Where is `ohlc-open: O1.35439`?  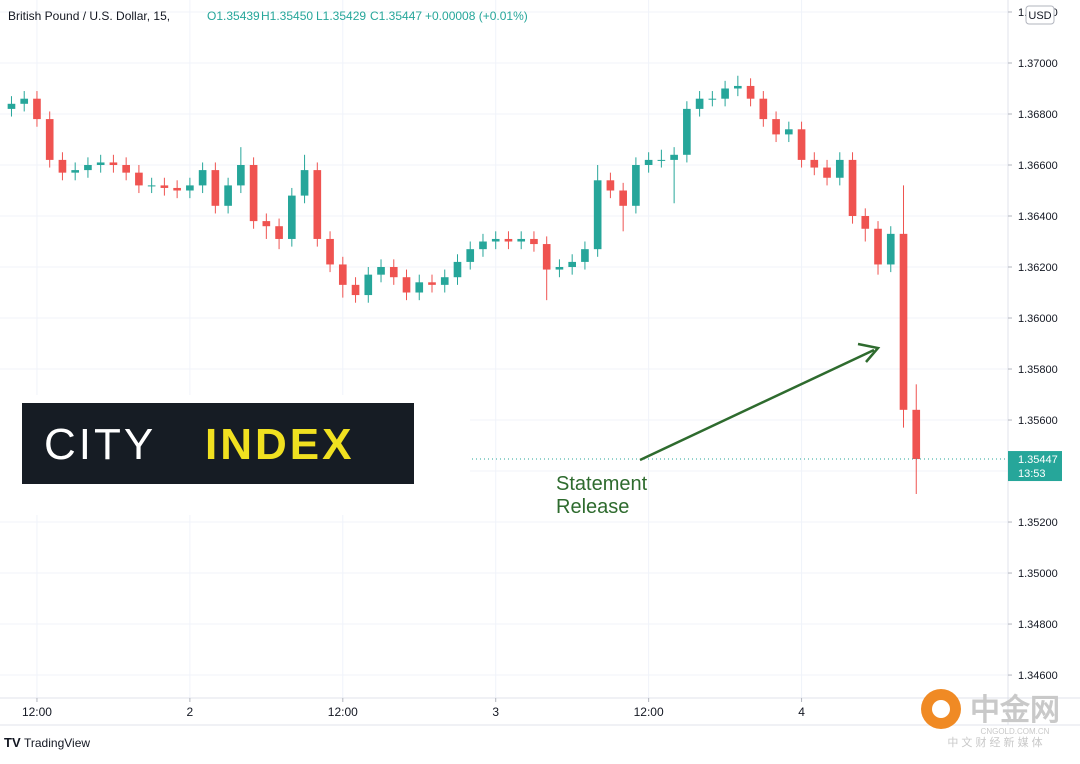 ohlc-open: O1.35439 is located at coordinates (233, 16).